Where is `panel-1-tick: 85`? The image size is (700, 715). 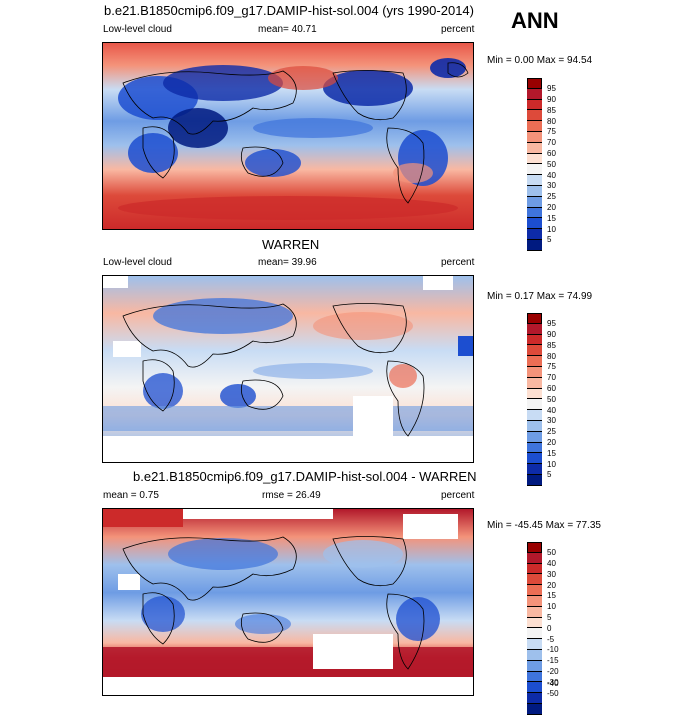
panel-1-tick: 85 is located at coordinates (551, 110).